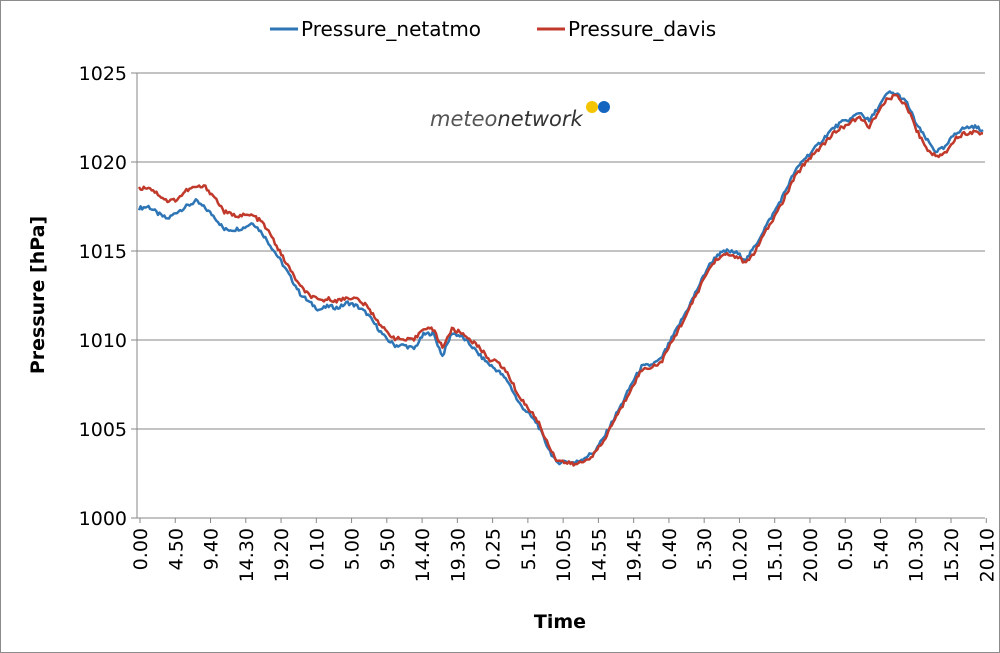  What do you see at coordinates (529, 549) in the screenshot?
I see `x-tick-label-11: 5.15` at bounding box center [529, 549].